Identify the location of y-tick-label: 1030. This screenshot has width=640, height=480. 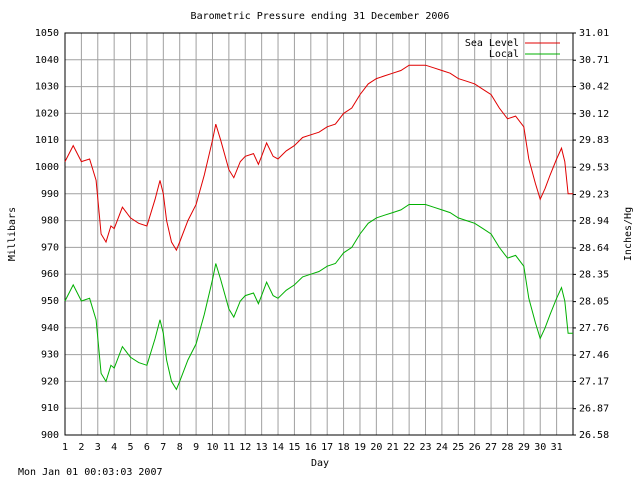
(47, 87).